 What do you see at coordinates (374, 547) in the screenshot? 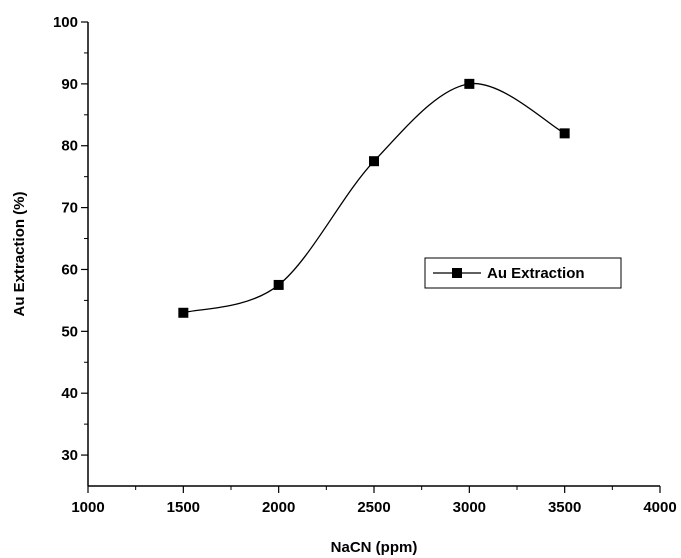
I see `x-axis-title: NaCN (ppm)` at bounding box center [374, 547].